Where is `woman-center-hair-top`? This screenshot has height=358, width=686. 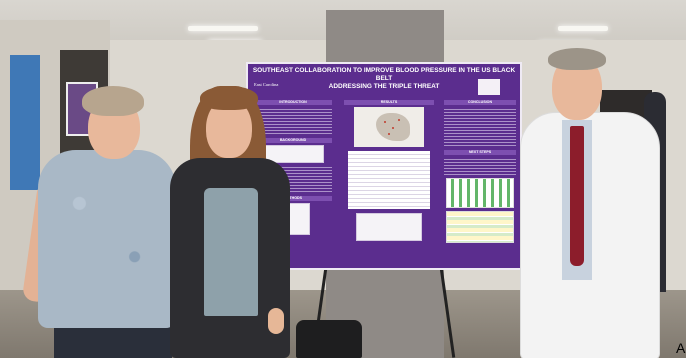
woman-center-hair-top is located at coordinates (229, 98).